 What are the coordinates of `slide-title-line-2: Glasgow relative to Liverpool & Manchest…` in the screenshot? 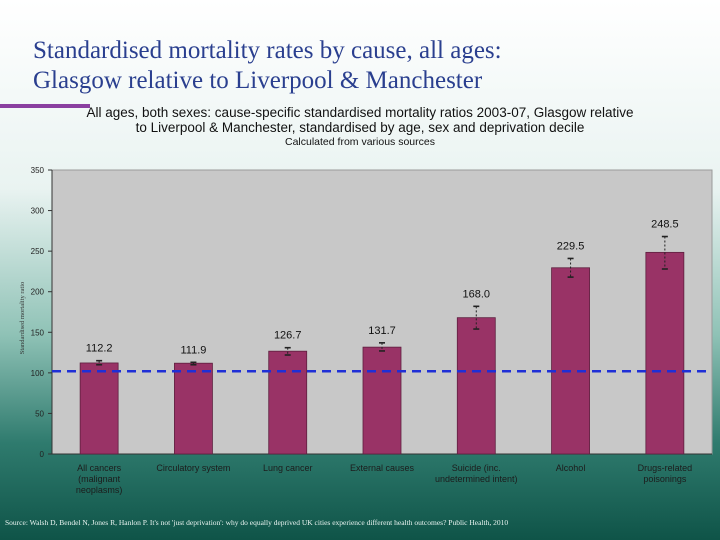 It's located at (258, 80).